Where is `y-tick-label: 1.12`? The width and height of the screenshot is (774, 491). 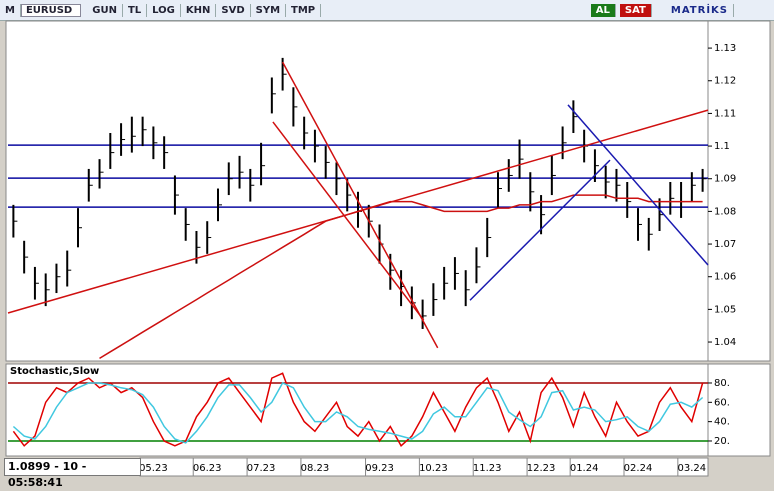
y-tick-label: 1.12 is located at coordinates (725, 81).